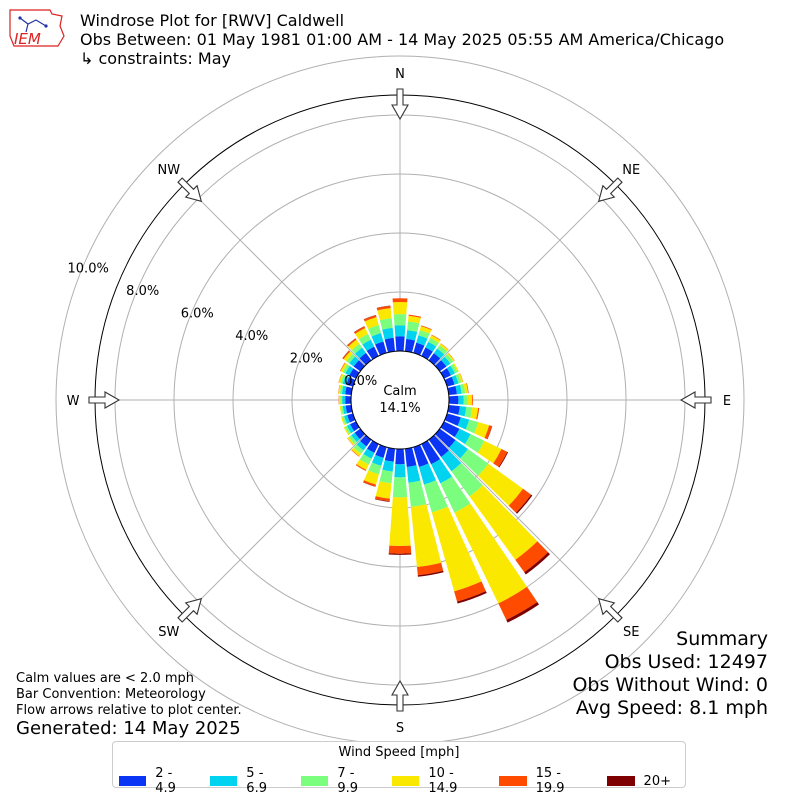 Image resolution: width=800 pixels, height=800 pixels. I want to click on legend-item-2: 7 - 9.9, so click(339, 781).